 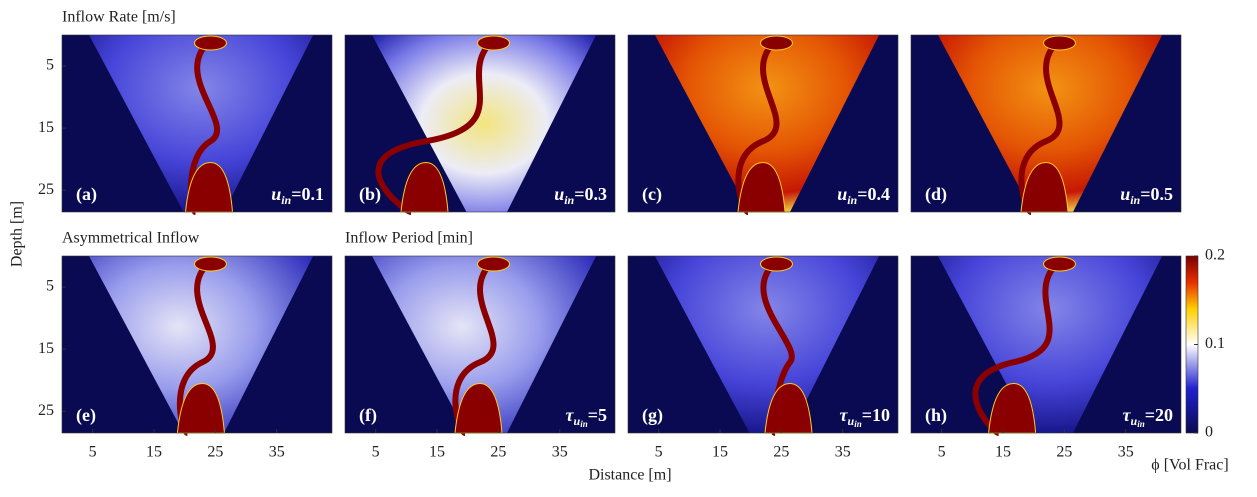 I want to click on panel-parameter: uin=0.3, so click(x=580, y=195).